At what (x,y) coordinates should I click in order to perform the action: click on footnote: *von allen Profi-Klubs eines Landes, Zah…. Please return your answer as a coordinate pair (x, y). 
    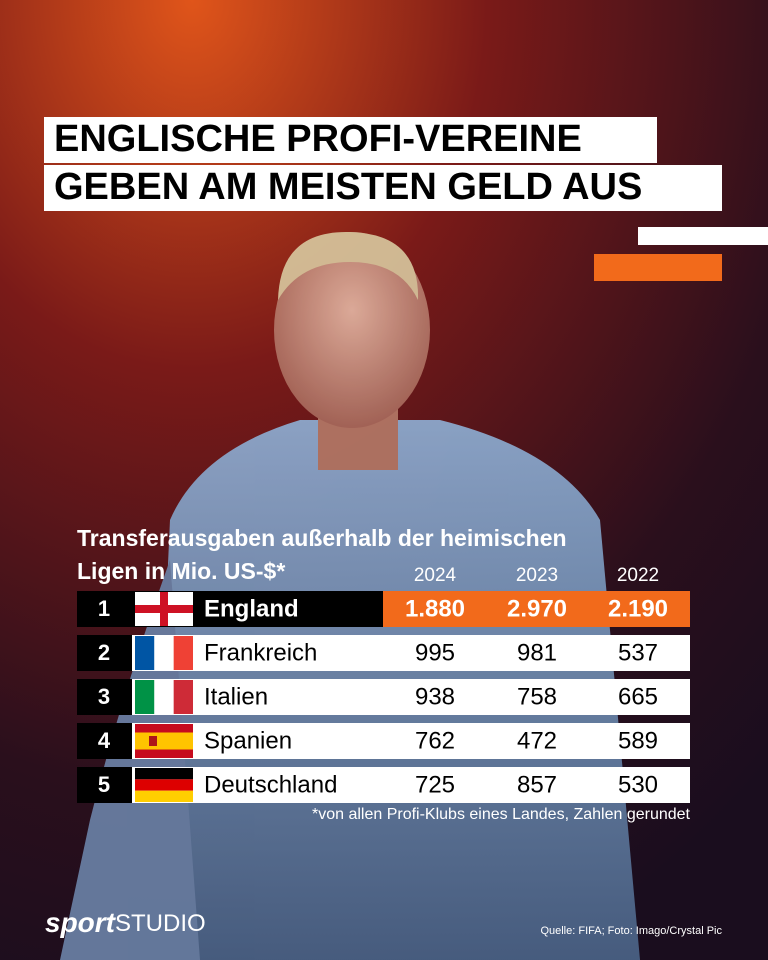
    Looking at the image, I should click on (501, 814).